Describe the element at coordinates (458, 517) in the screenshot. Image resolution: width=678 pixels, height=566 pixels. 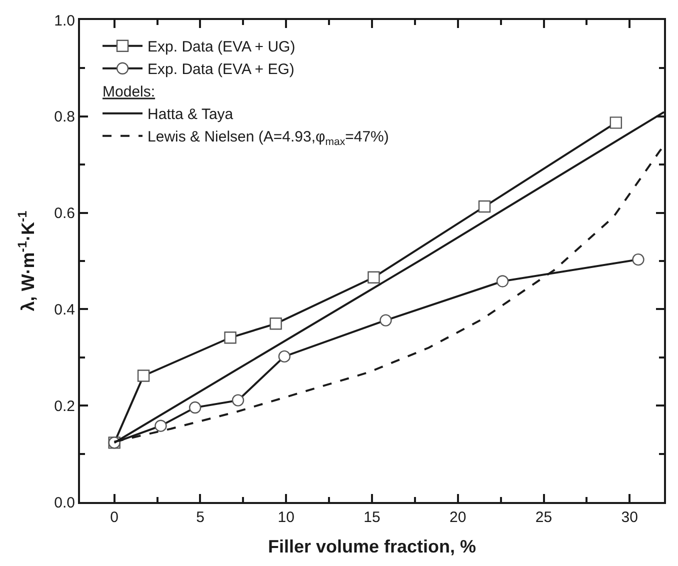
I see `x-tick-label: 20` at that location.